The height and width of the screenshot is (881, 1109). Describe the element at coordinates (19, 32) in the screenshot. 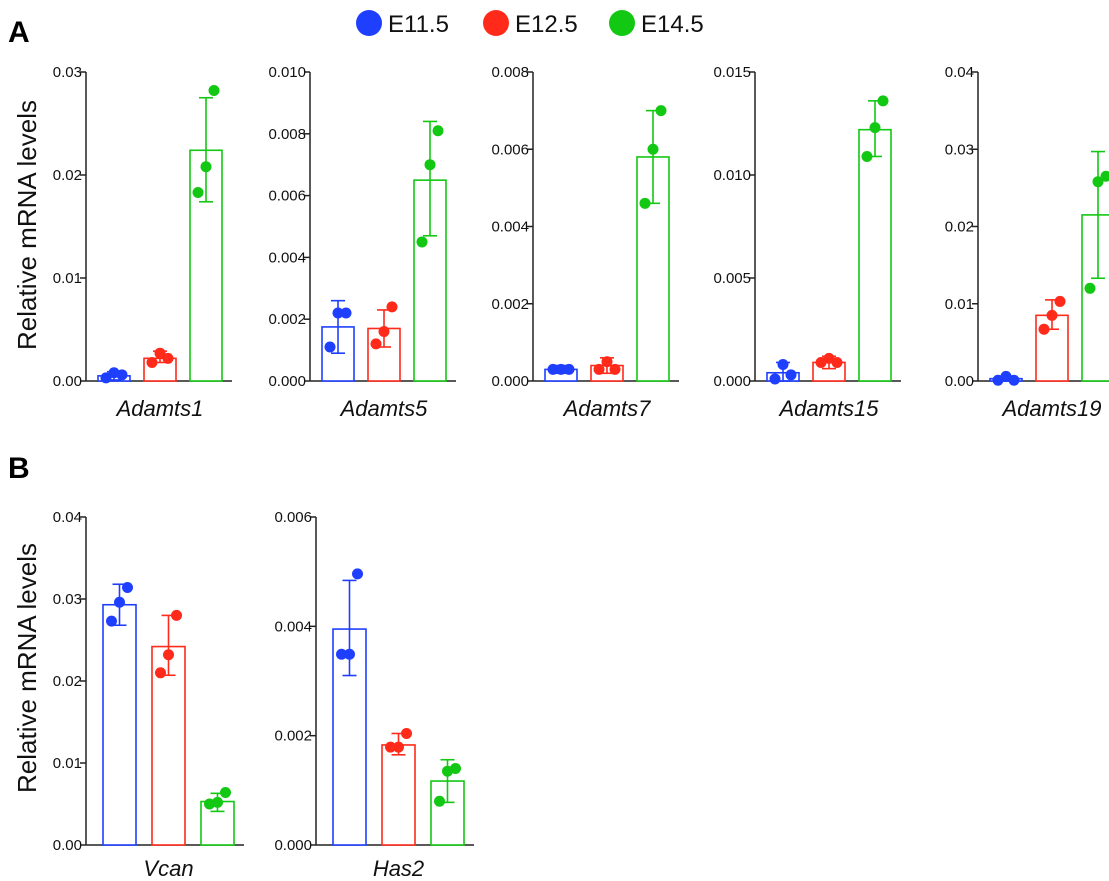

I see `panel-letter-a: A` at that location.